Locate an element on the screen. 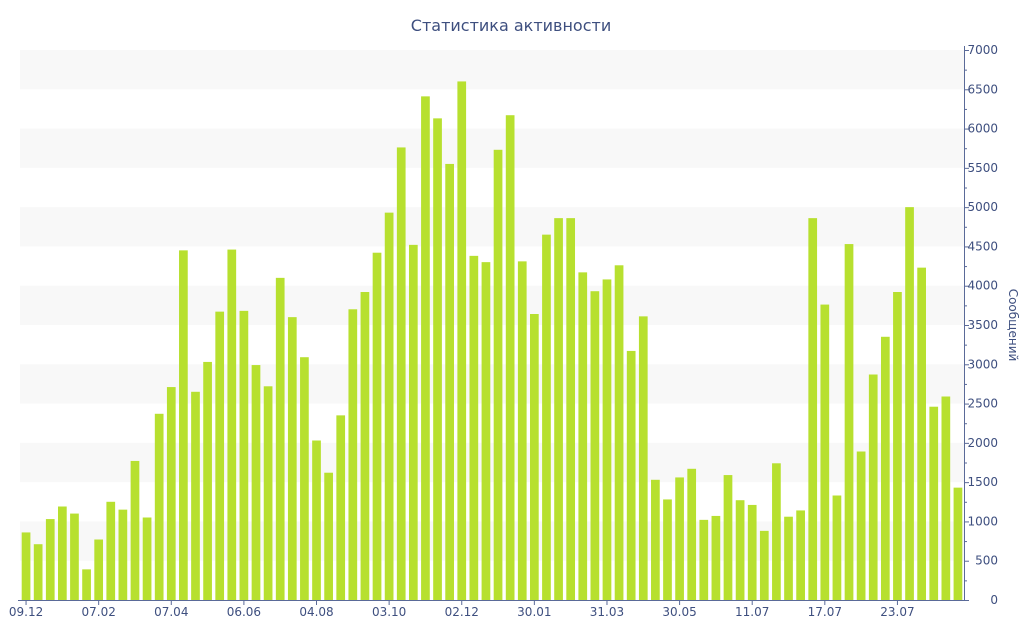 The height and width of the screenshot is (640, 1024). x-tick-label: 17.07 is located at coordinates (825, 612).